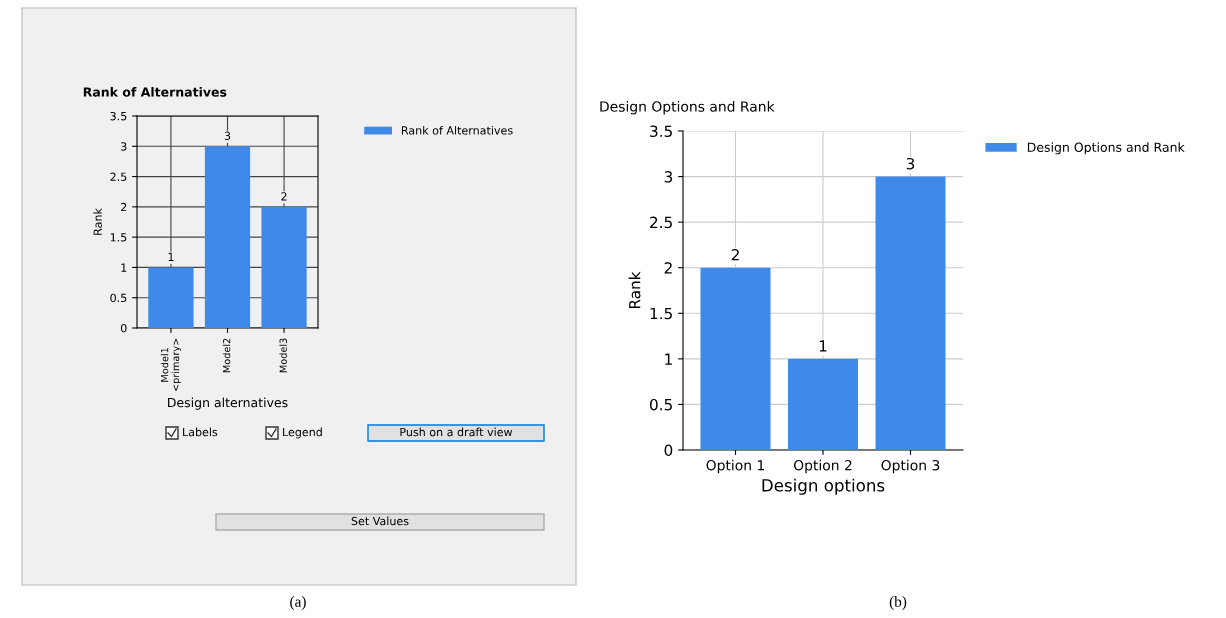 The width and height of the screenshot is (1226, 618). What do you see at coordinates (456, 432) in the screenshot?
I see `text: Push on a draft view` at bounding box center [456, 432].